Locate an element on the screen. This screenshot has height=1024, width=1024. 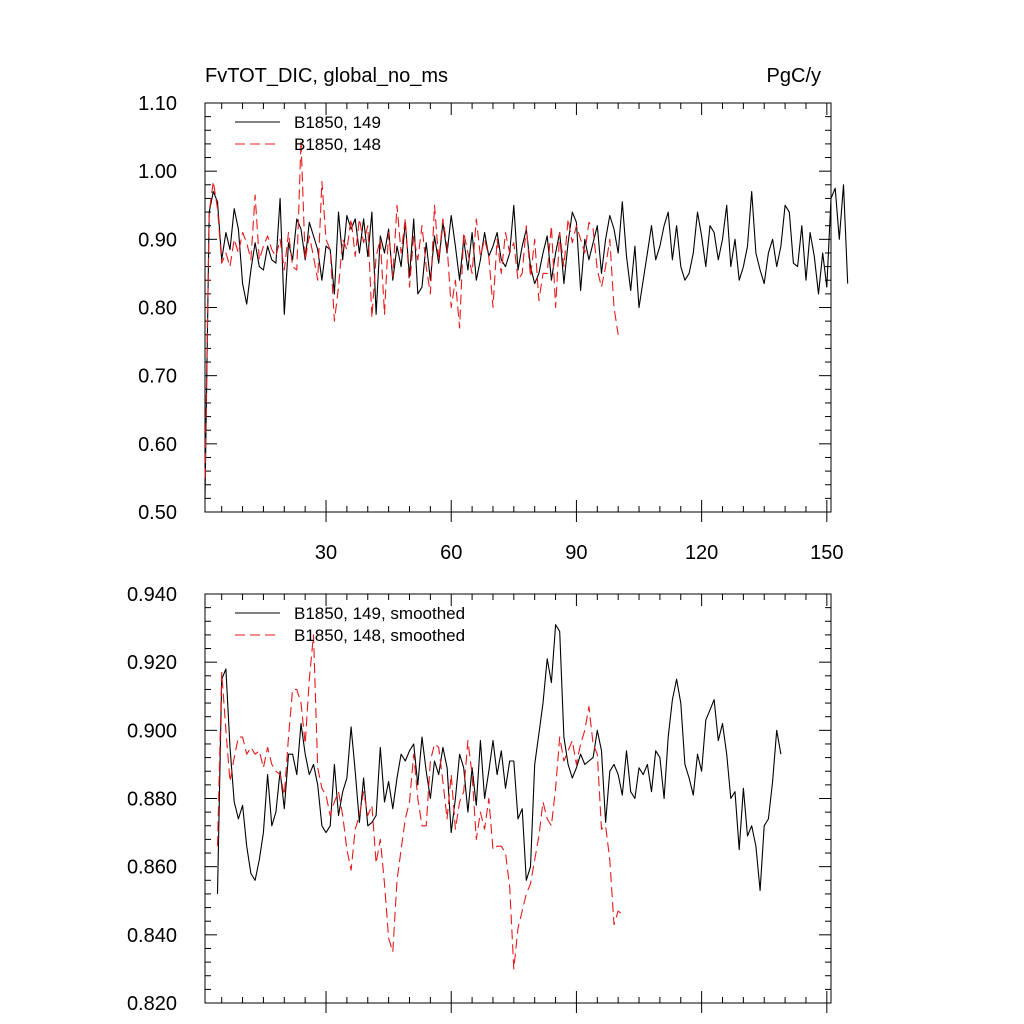
bottom-legend-label-149: B1850, 149, smoothed is located at coordinates (379, 613).